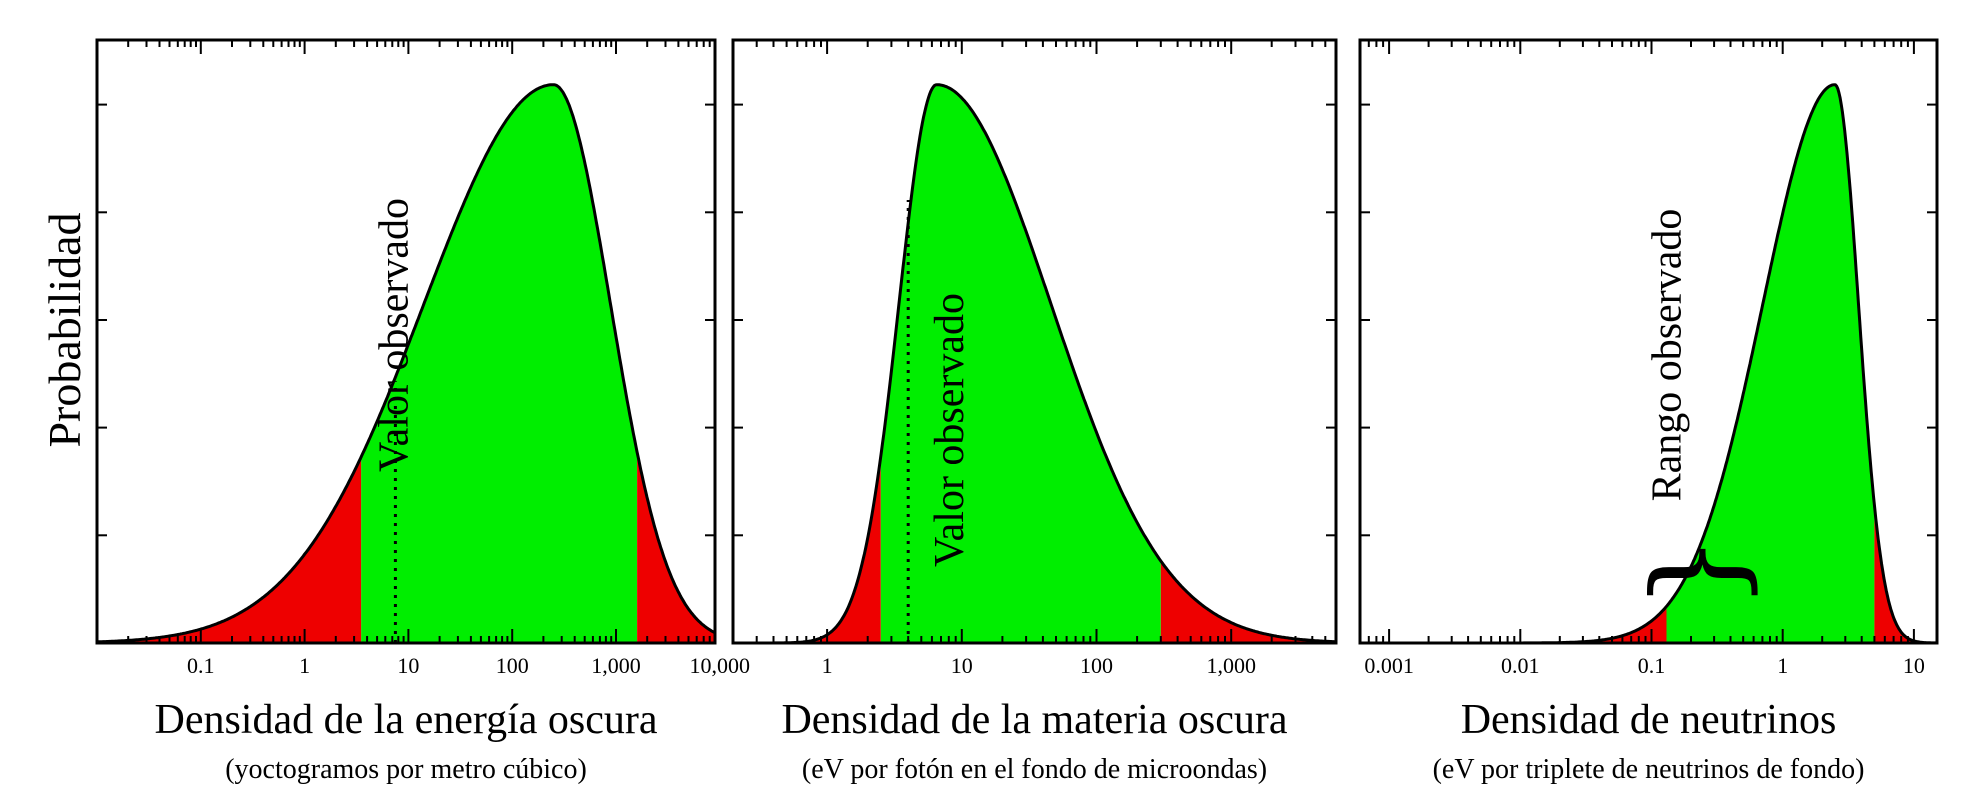 This screenshot has width=1984, height=795. I want to click on x-axis-label: Densidad de la energía oscura, so click(405, 720).